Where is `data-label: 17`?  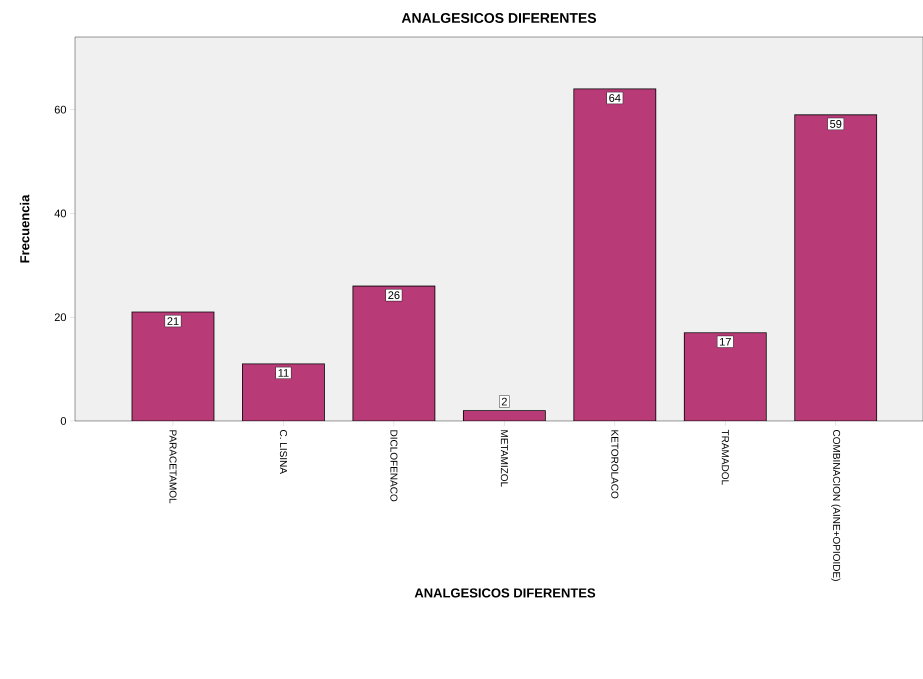
data-label: 17 is located at coordinates (725, 342).